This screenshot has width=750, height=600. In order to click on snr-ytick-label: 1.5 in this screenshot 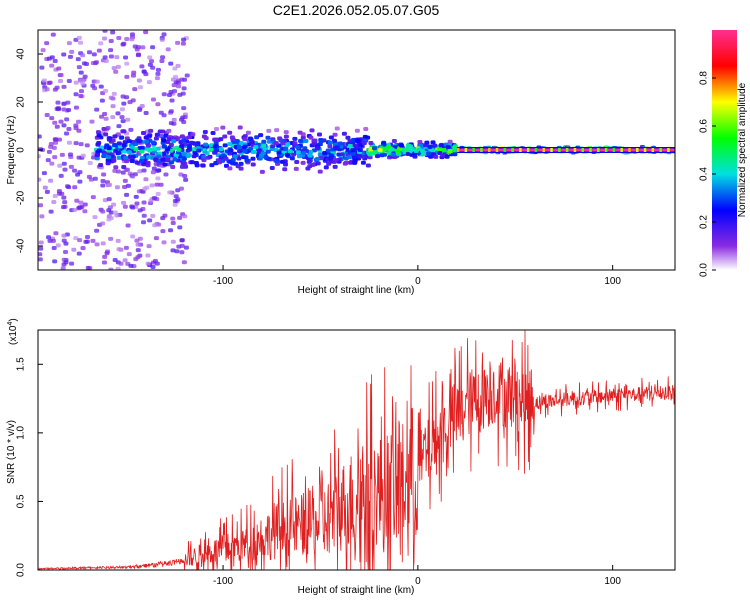, I will do `click(21, 364)`.